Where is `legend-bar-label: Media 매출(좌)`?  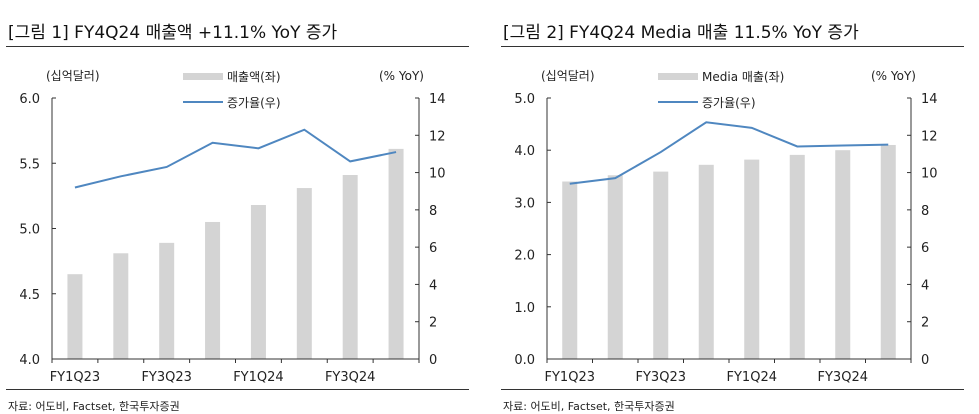 legend-bar-label: Media 매출(좌) is located at coordinates (743, 77).